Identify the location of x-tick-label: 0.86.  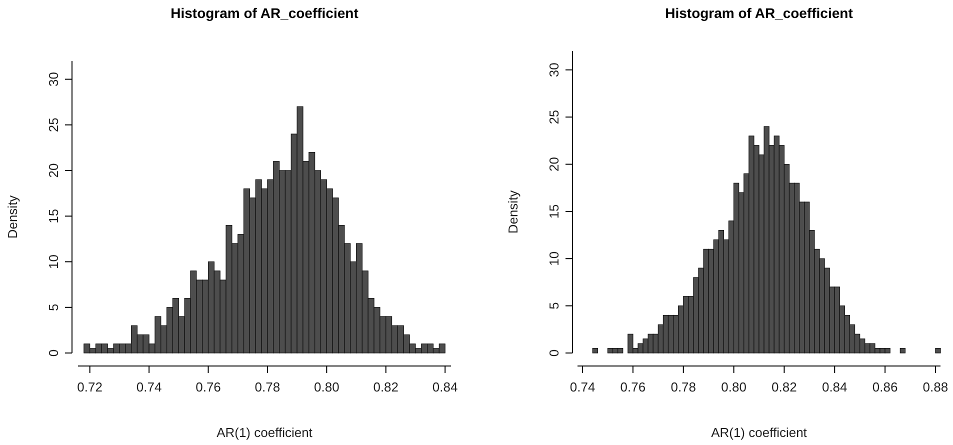
(885, 387).